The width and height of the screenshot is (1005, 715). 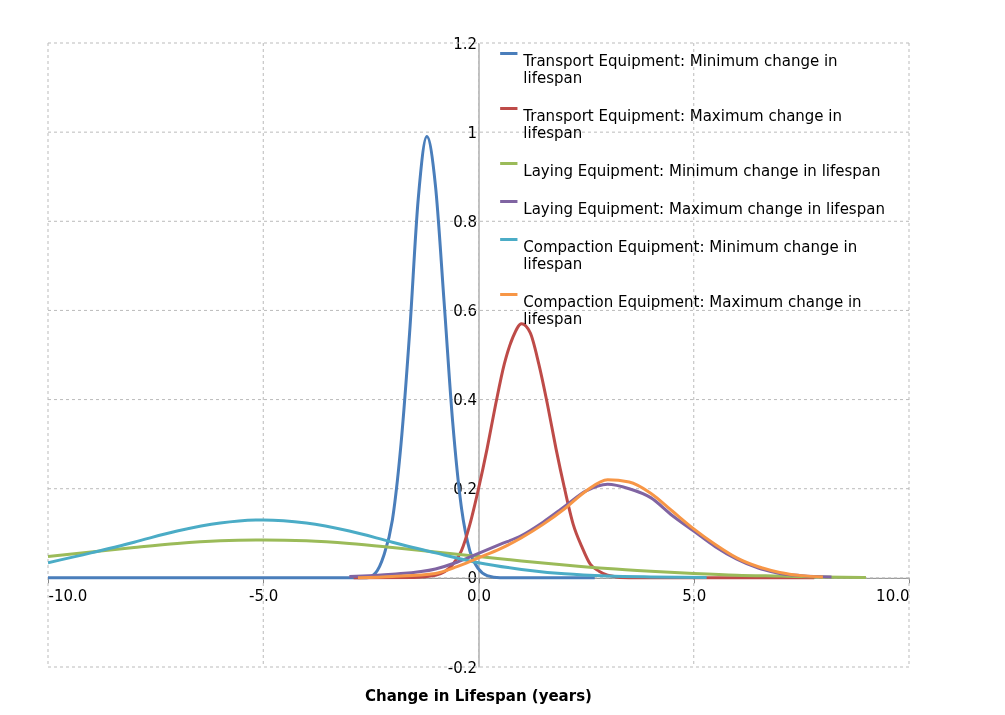 What do you see at coordinates (68, 596) in the screenshot?
I see `x-tick-label: -10.0` at bounding box center [68, 596].